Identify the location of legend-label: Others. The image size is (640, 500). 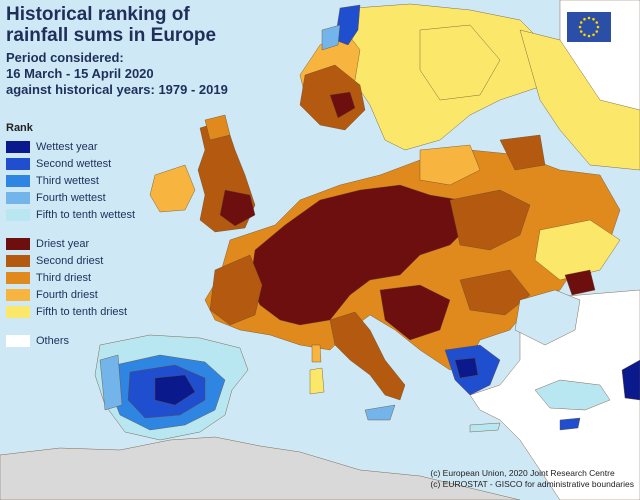
(53, 340).